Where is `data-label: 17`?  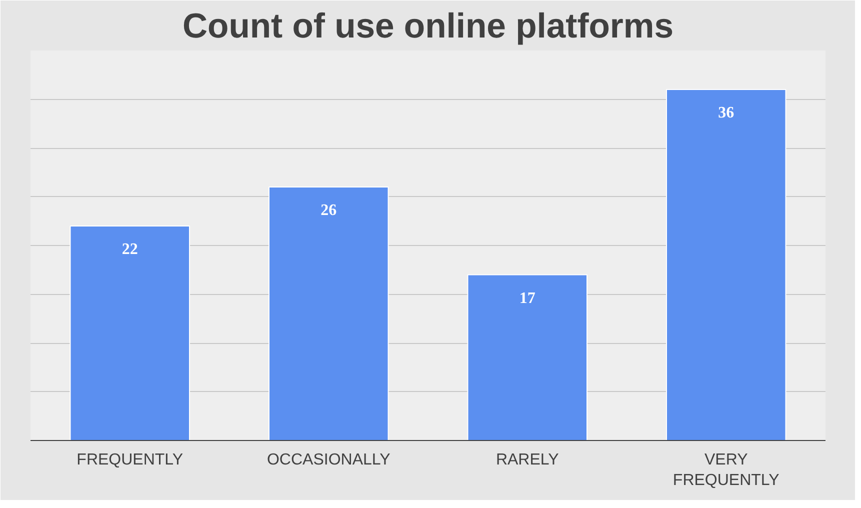 data-label: 17 is located at coordinates (527, 298).